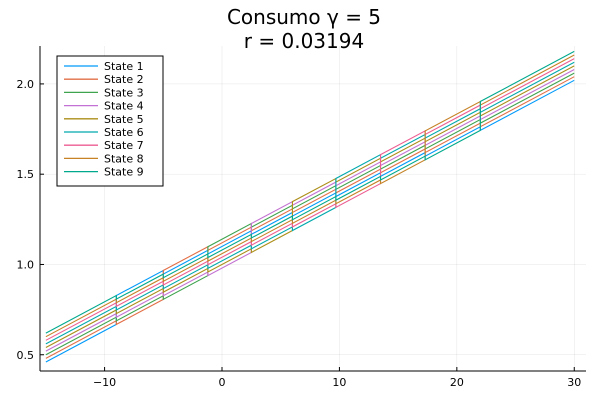 Image resolution: width=600 pixels, height=400 pixels. Describe the element at coordinates (304, 17) in the screenshot. I see `title-line-1: Consumo γ = 5` at that location.